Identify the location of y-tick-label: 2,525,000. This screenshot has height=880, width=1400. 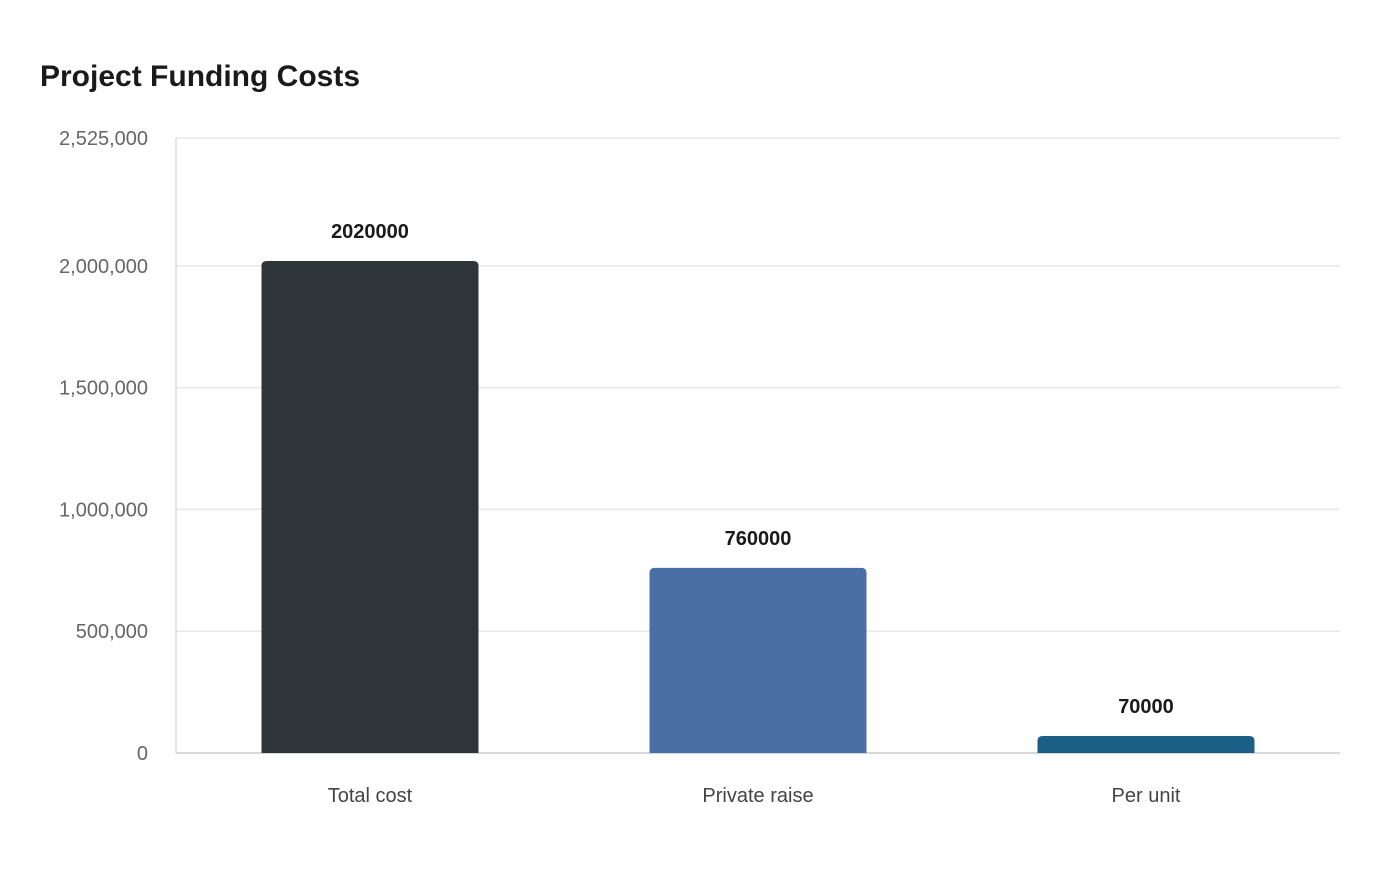
(103, 139).